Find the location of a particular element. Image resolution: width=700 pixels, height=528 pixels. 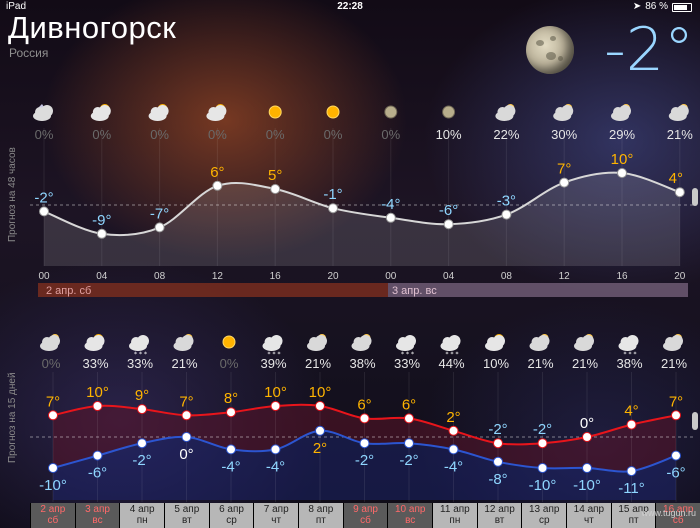

day-cell: 8 апр пт is located at coordinates (320, 515).